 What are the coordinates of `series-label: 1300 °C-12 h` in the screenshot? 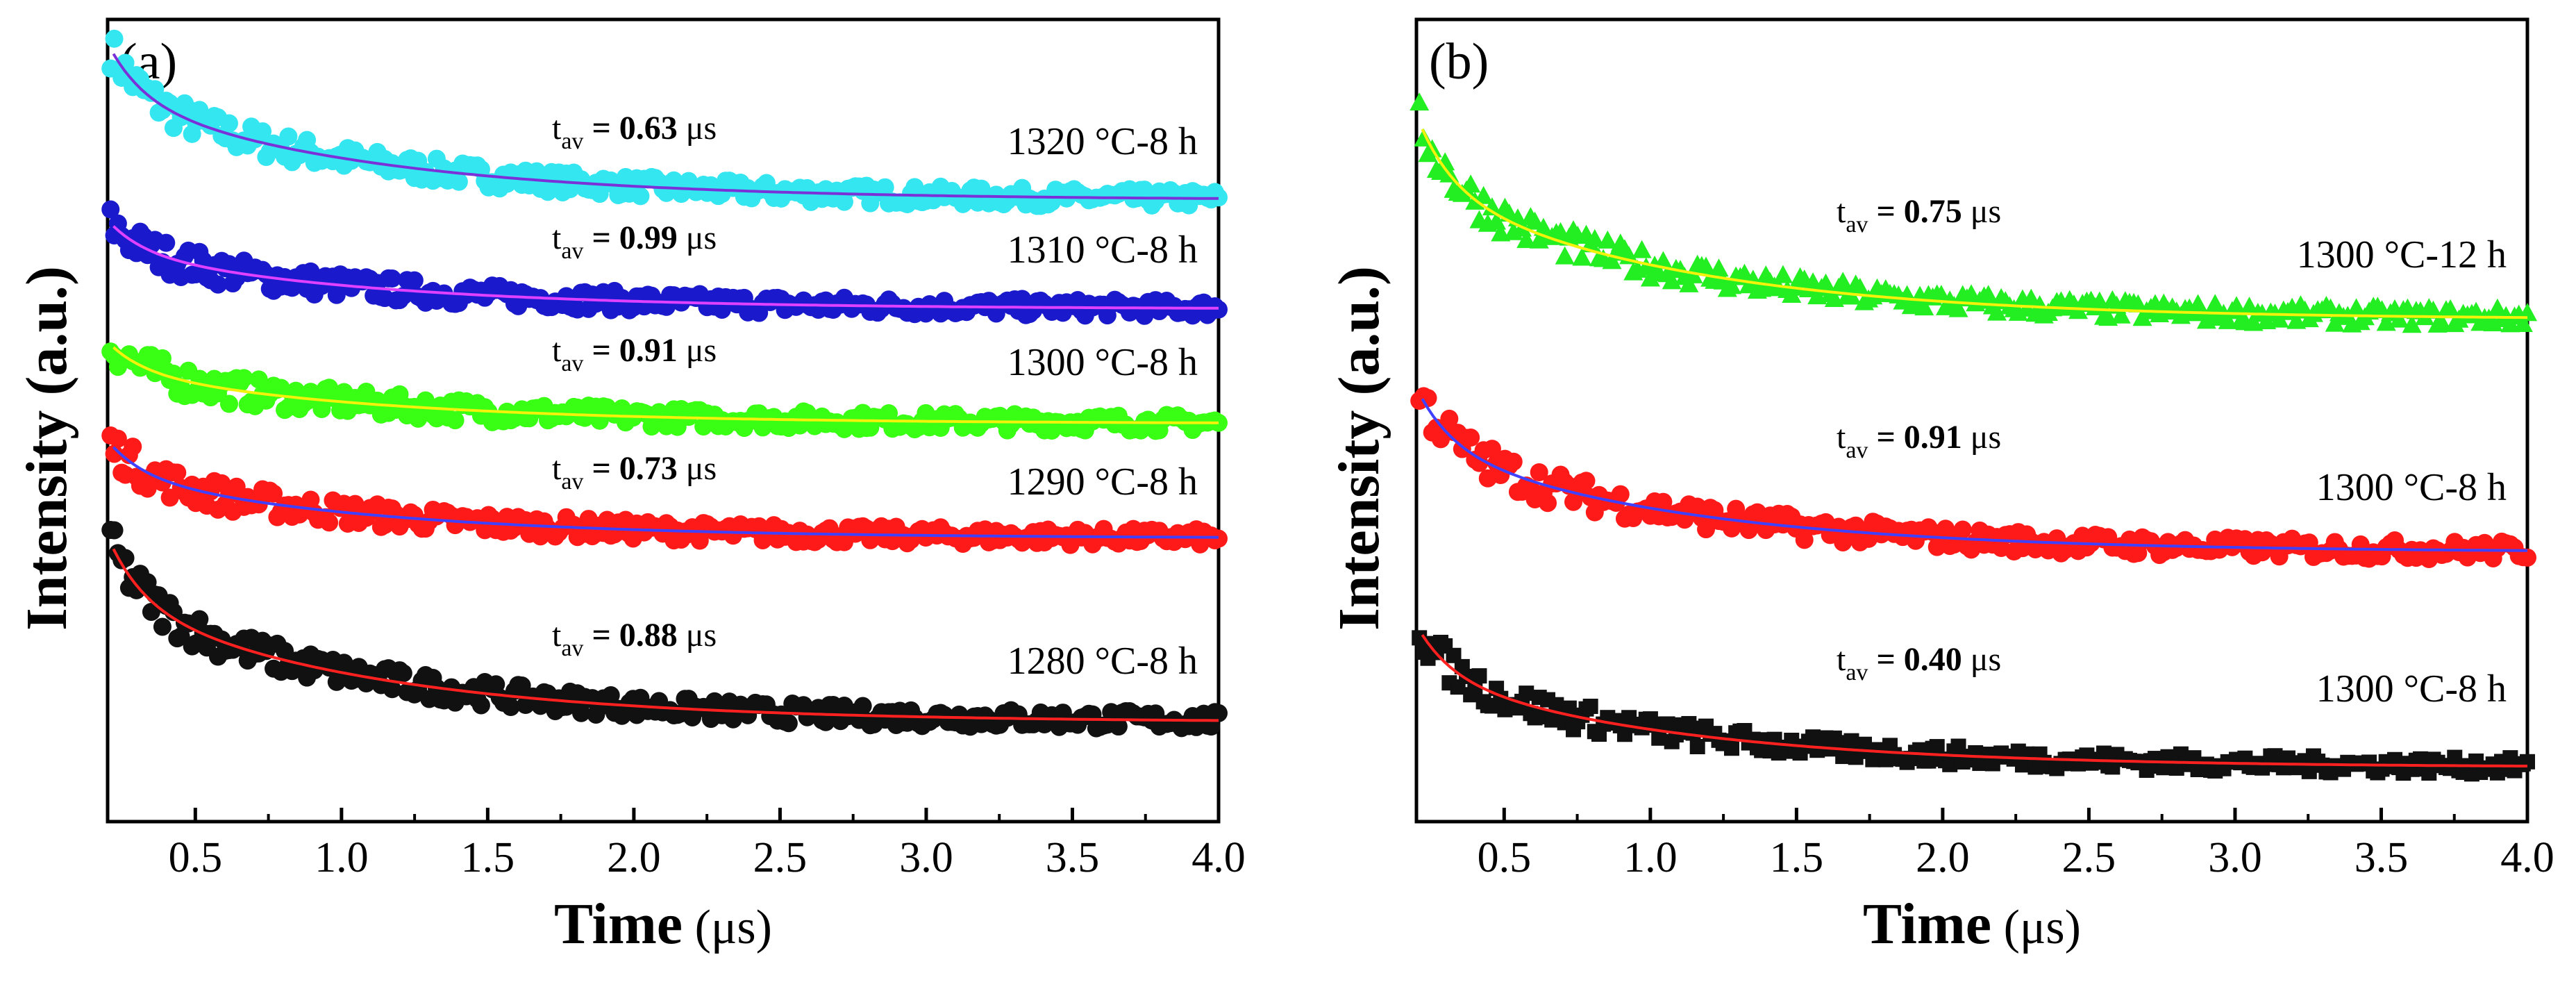 It's located at (2402, 254).